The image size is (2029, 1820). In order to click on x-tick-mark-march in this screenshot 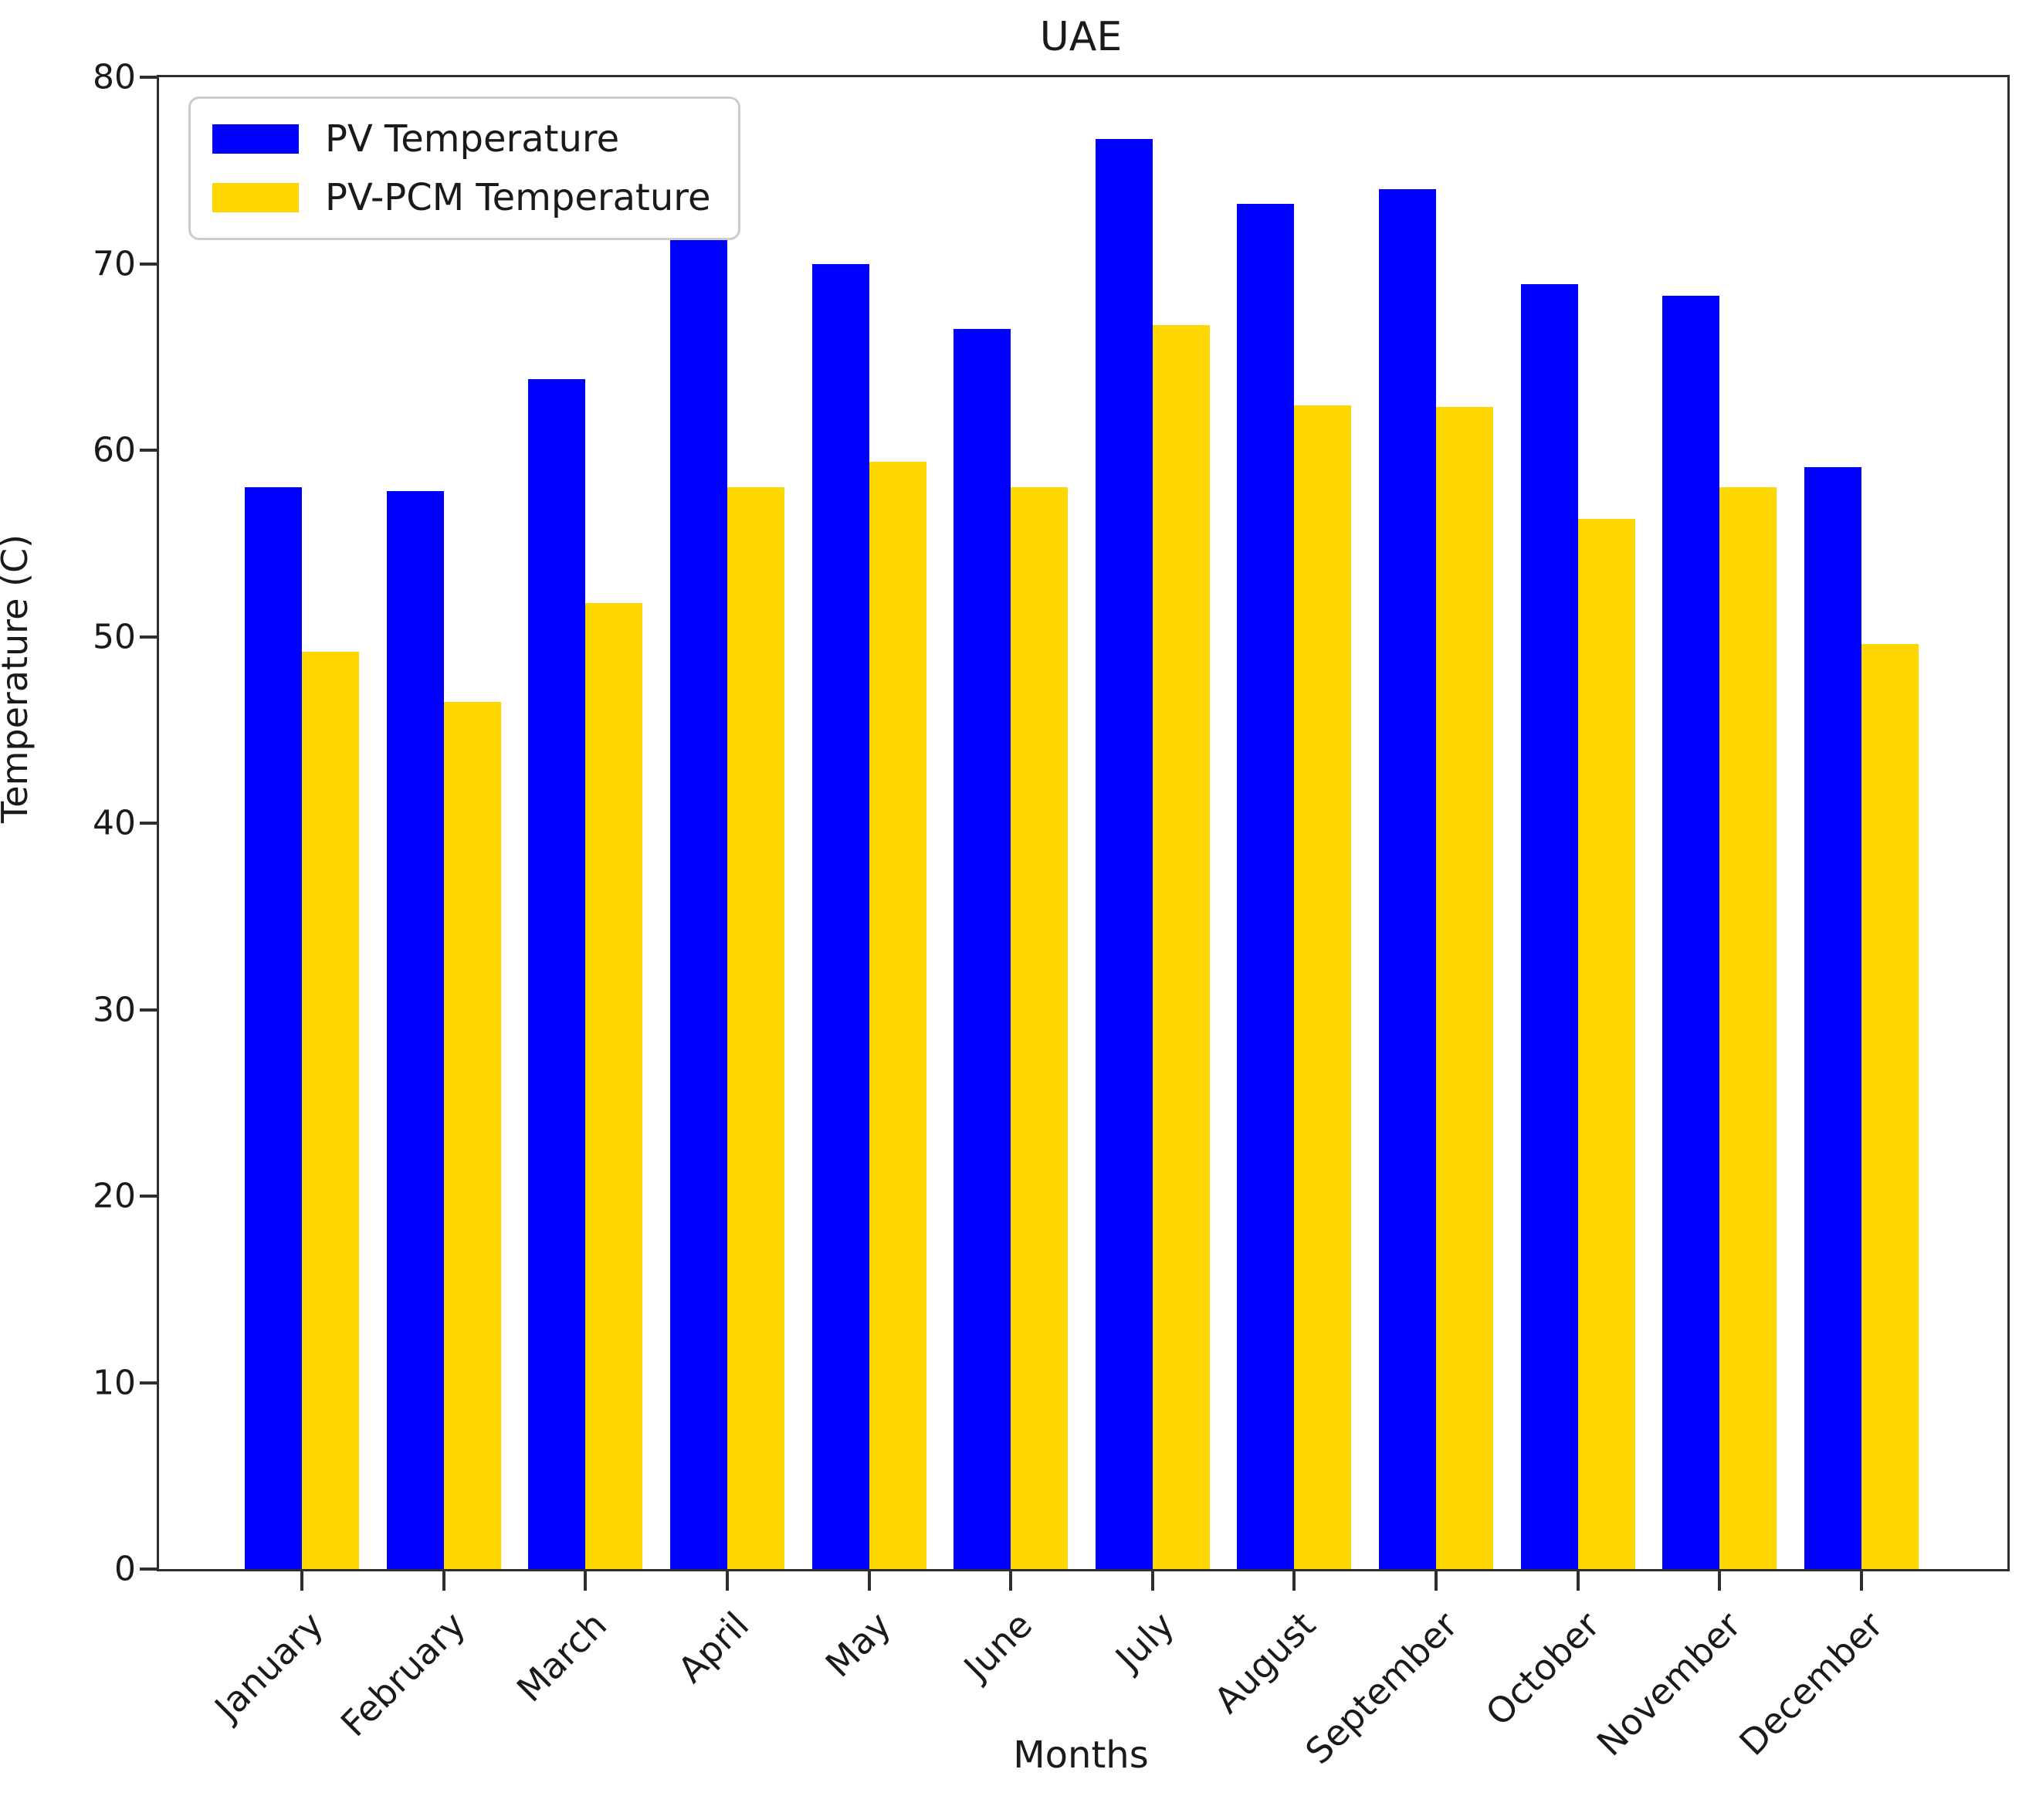, I will do `click(586, 1581)`.